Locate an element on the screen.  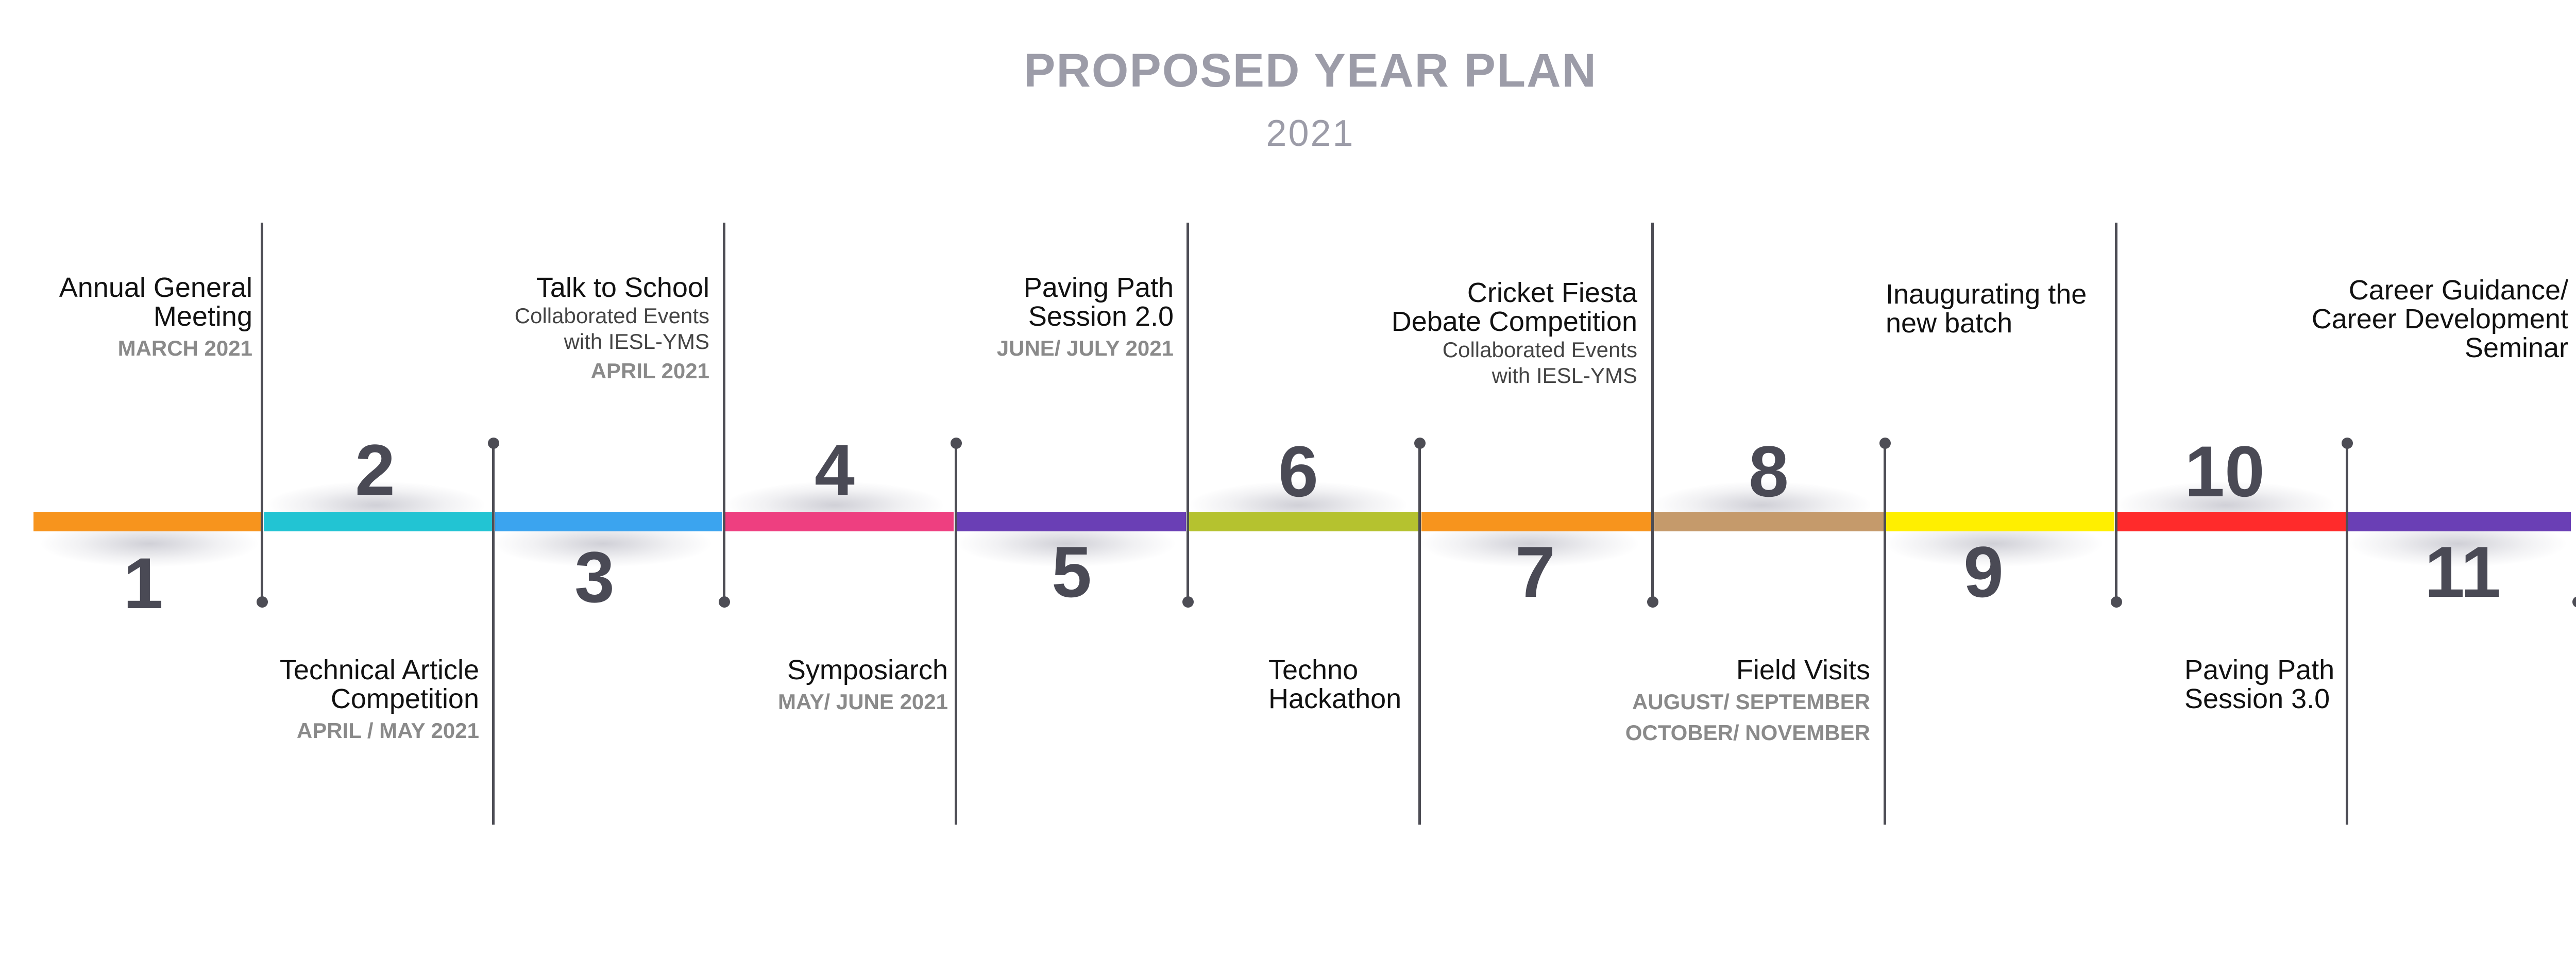
milestone-title: new batch is located at coordinates (1949, 323).